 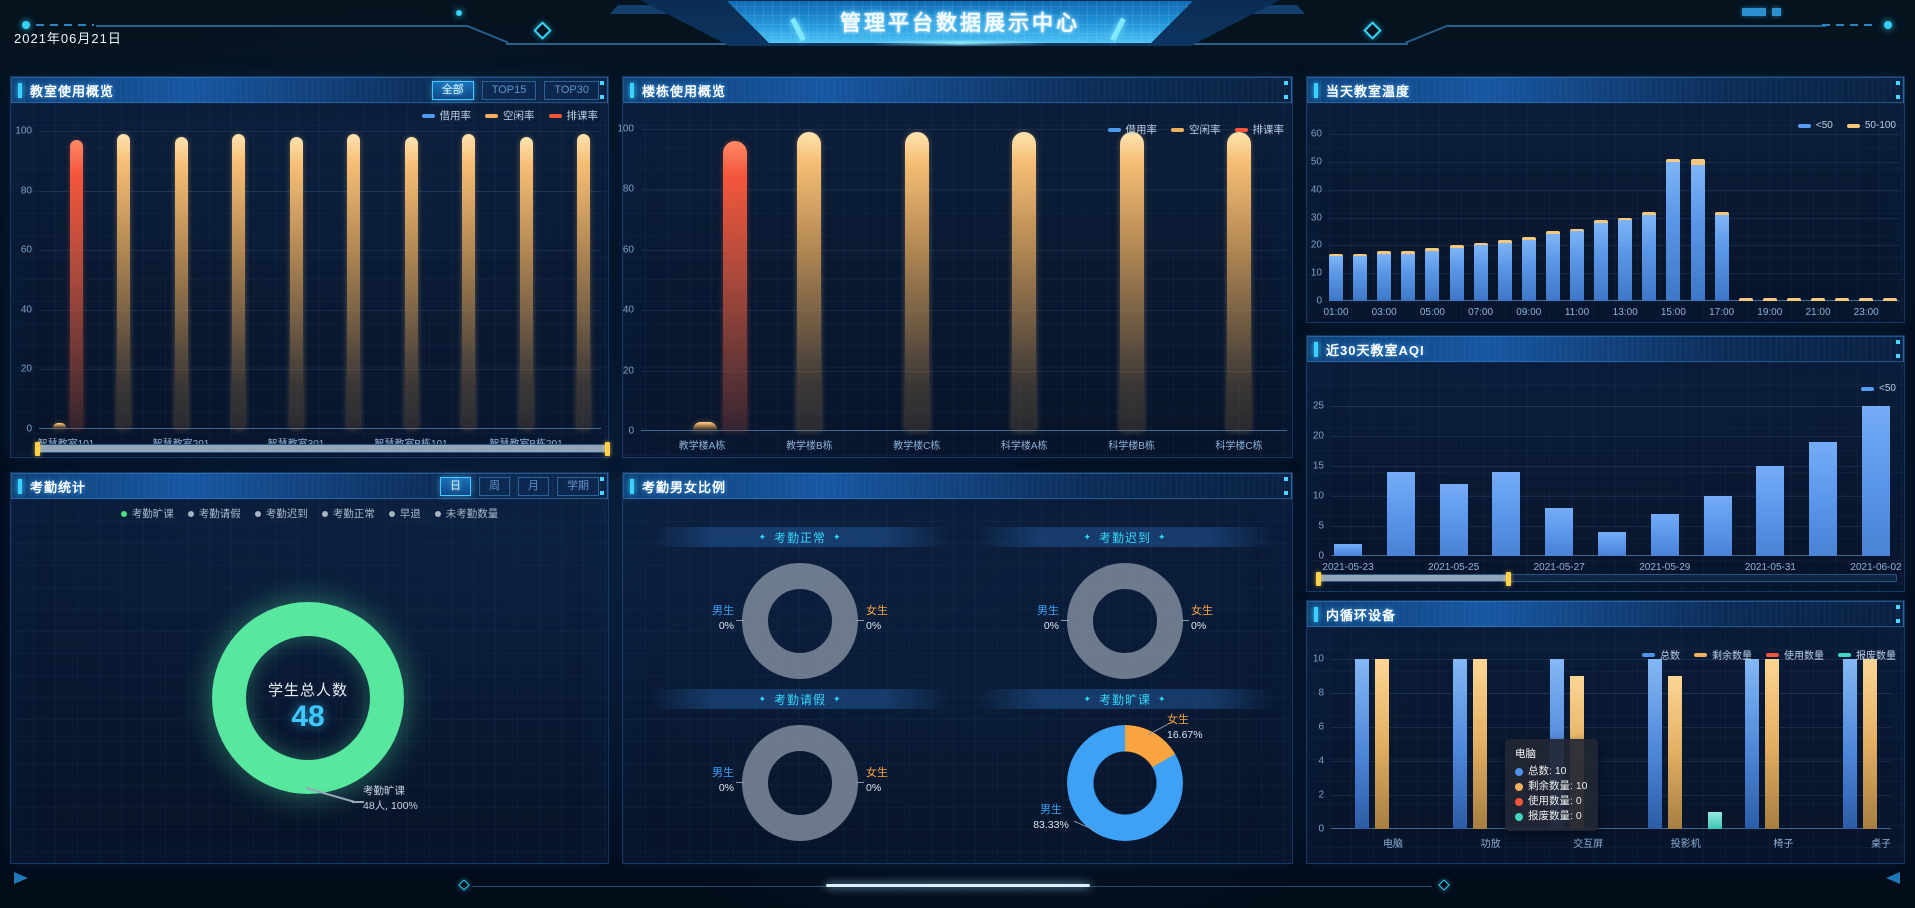 What do you see at coordinates (1141, 130) in the screenshot?
I see `legend-label: 借用率` at bounding box center [1141, 130].